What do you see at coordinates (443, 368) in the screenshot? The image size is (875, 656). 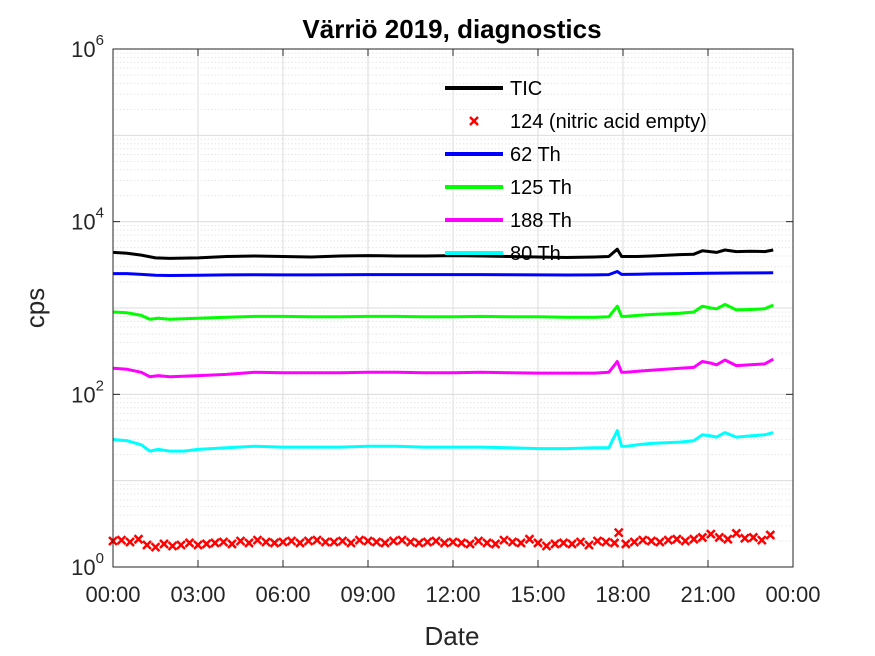 I see `series-line-188-th` at bounding box center [443, 368].